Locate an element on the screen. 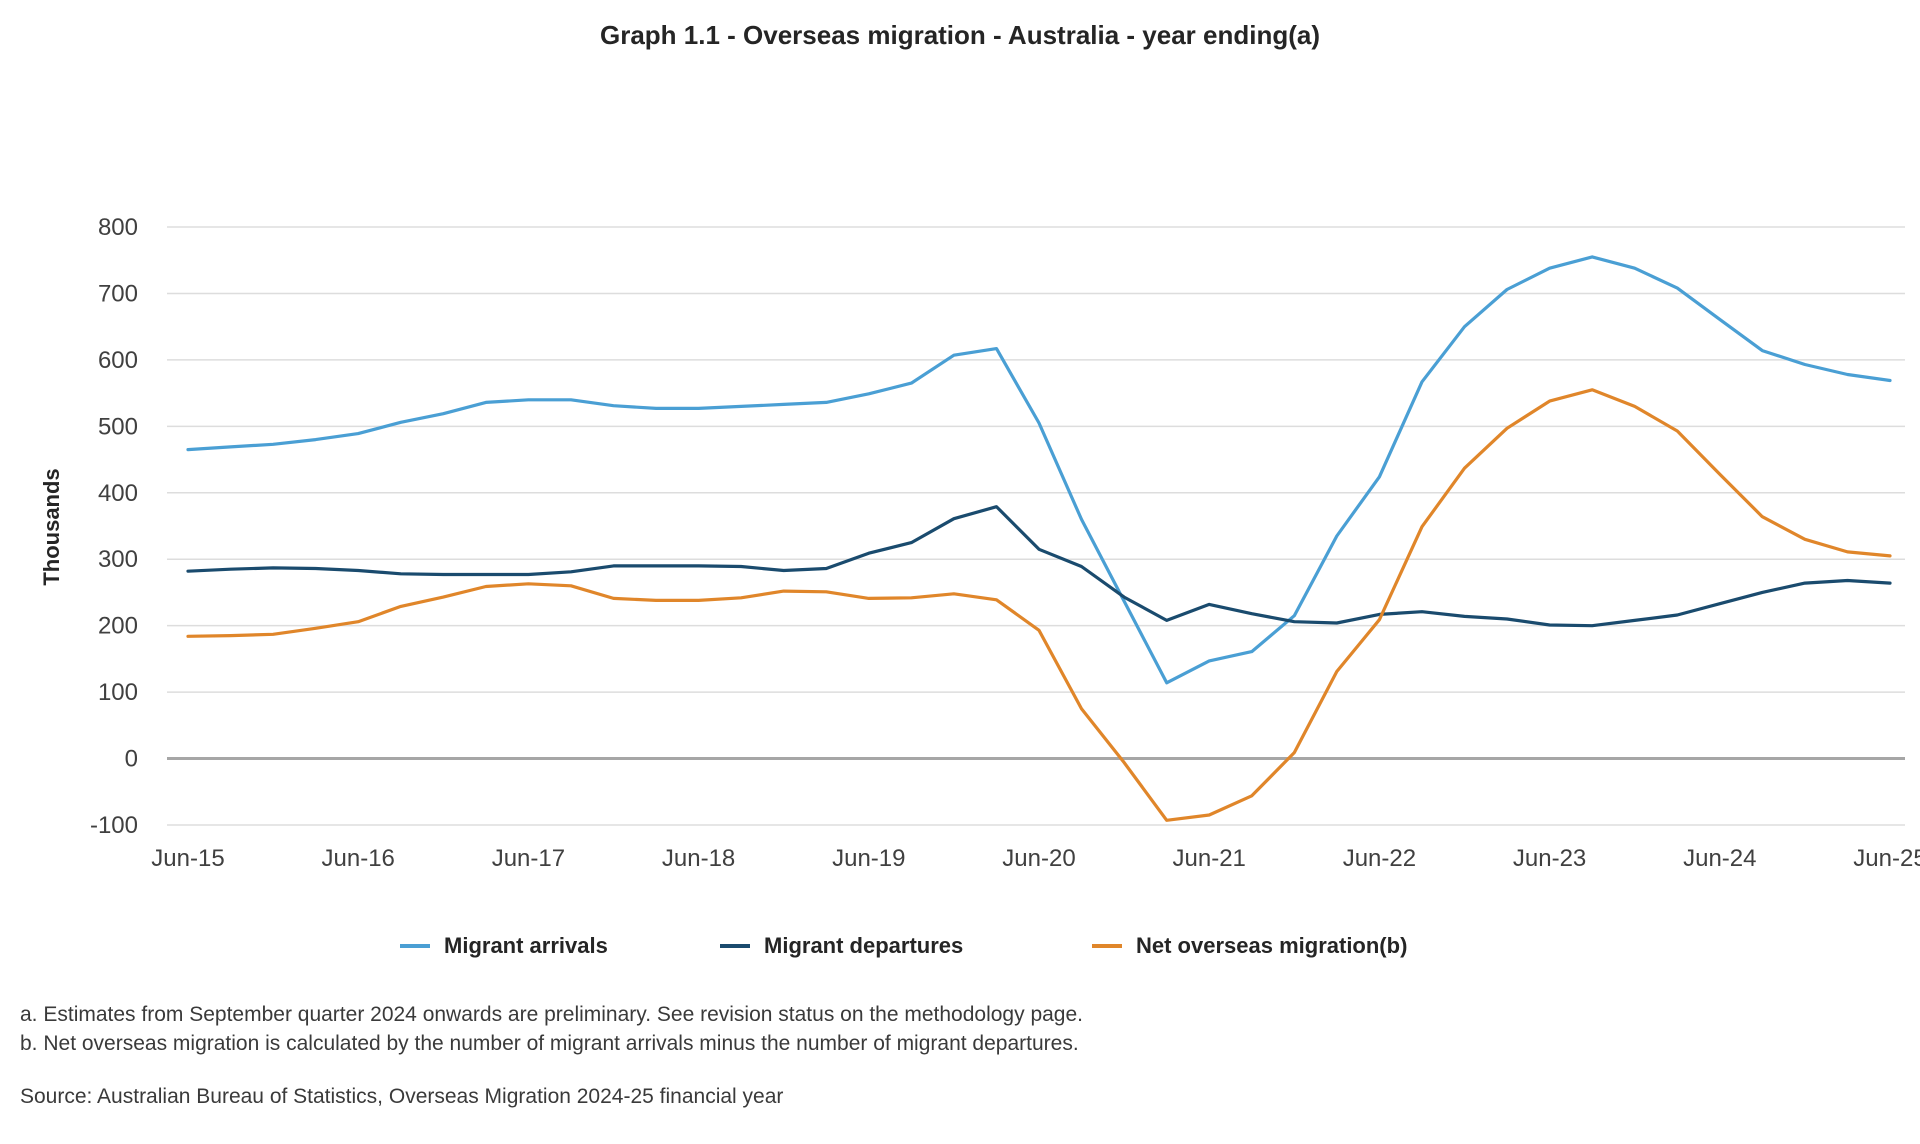 The width and height of the screenshot is (1920, 1144). y-axis-ticks: -100 0 100 200 300 400 500 600 700 800 is located at coordinates (114, 526).